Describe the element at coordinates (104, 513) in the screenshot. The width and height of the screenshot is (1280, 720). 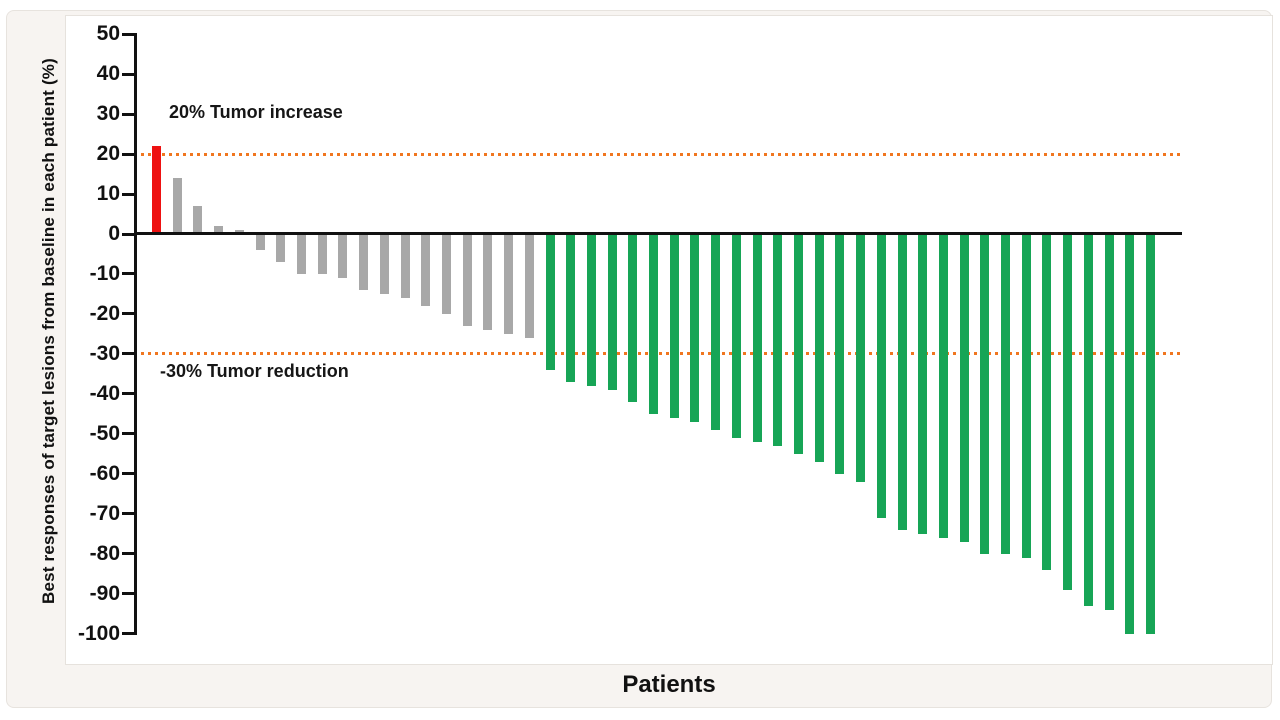
I see `y-tick-label: -70` at that location.